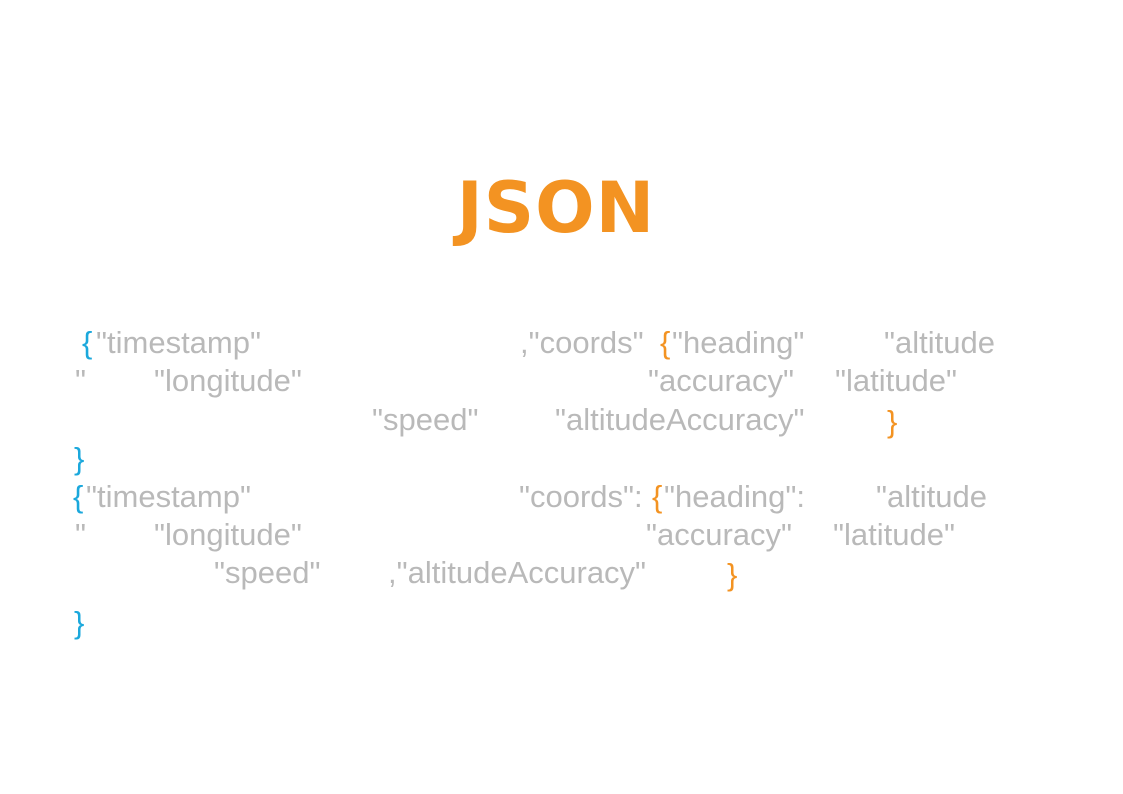 This screenshot has width=1123, height=794. What do you see at coordinates (581, 496) in the screenshot?
I see `json-key-coords: "coords":` at bounding box center [581, 496].